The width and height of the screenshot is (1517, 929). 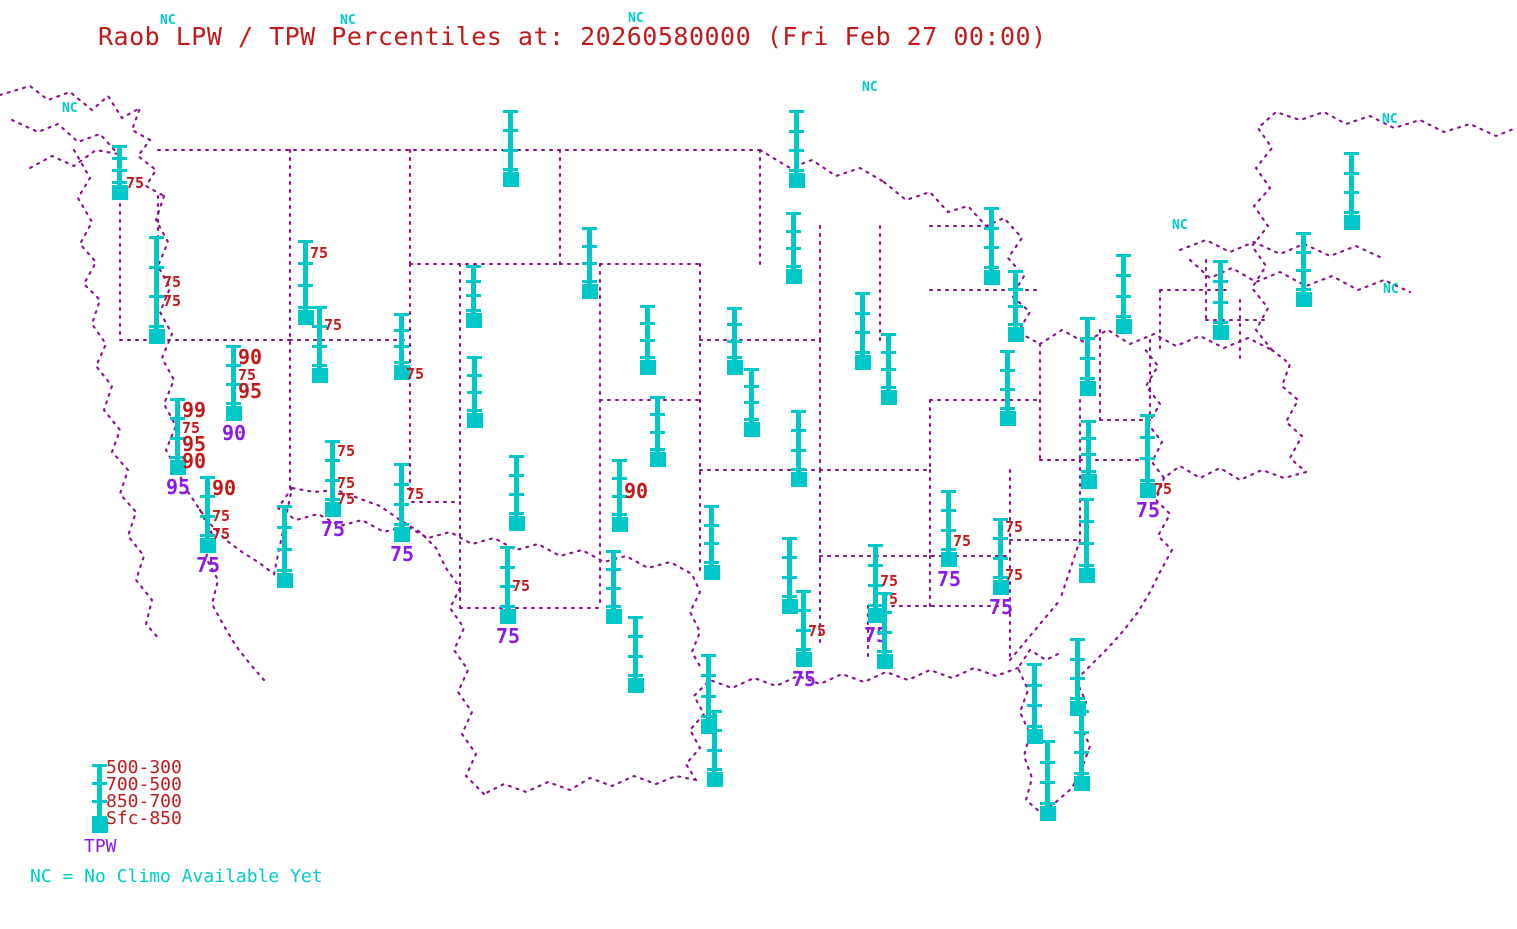 I want to click on layer-percentile-label: 90, so click(x=250, y=357).